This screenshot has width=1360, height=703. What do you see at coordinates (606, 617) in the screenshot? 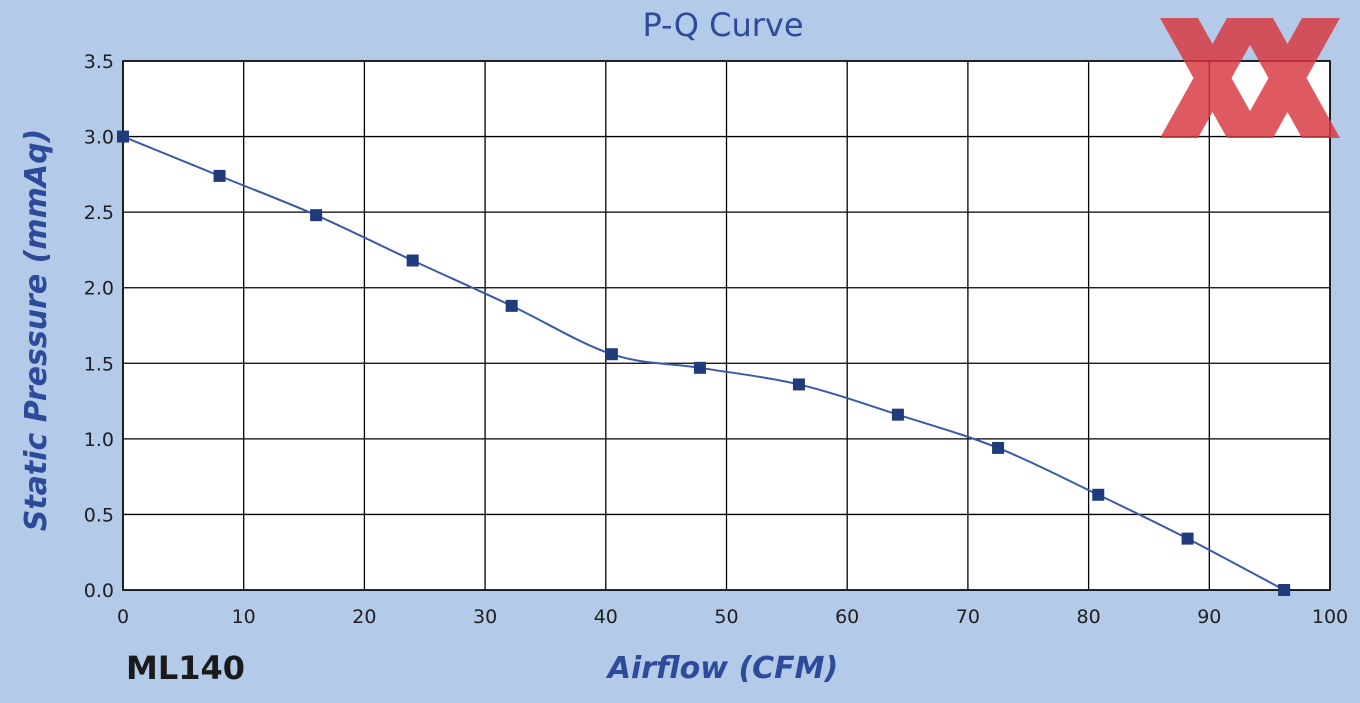
I see `x-tick-label: 40` at bounding box center [606, 617].